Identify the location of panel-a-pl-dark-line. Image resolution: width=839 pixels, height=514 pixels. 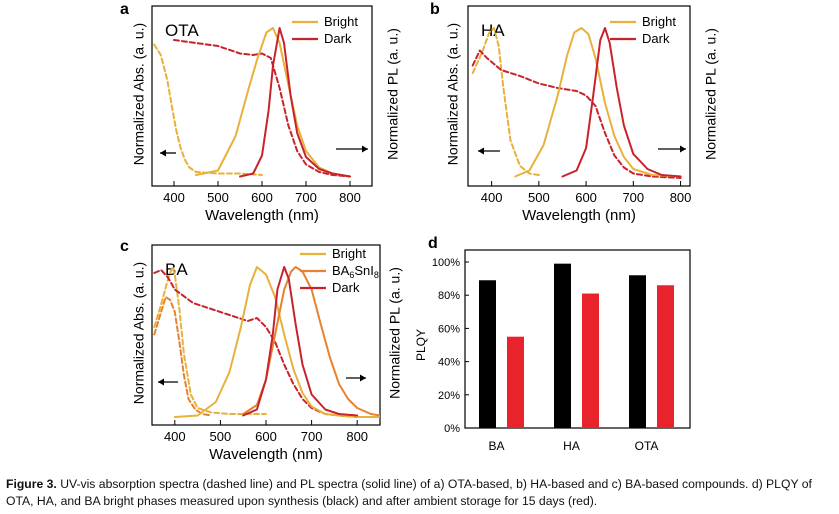
(295, 102).